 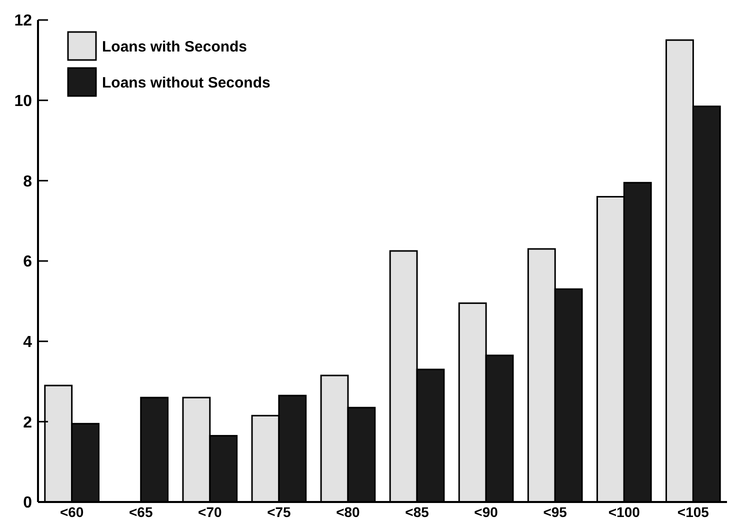 What do you see at coordinates (27, 181) in the screenshot?
I see `y-tick-label: 8` at bounding box center [27, 181].